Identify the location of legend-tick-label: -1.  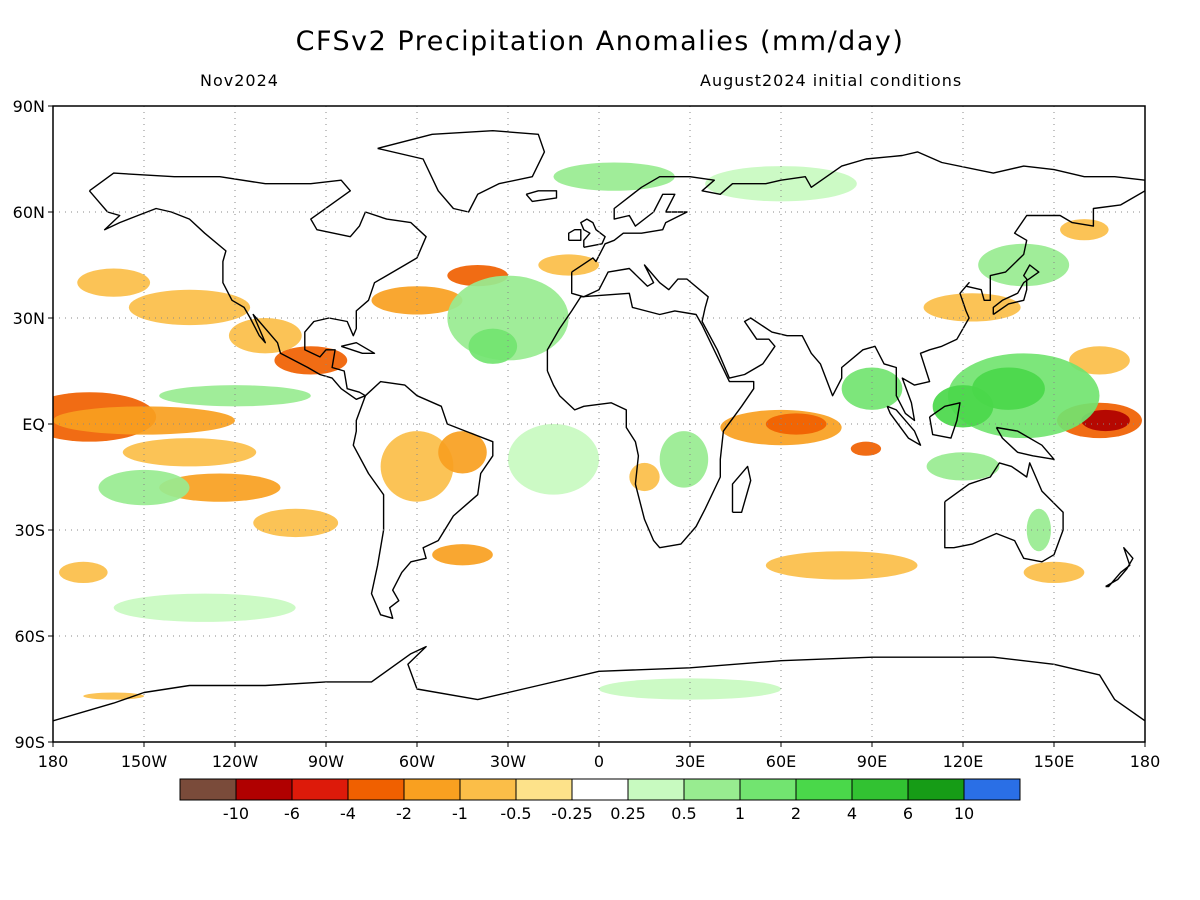
(460, 813).